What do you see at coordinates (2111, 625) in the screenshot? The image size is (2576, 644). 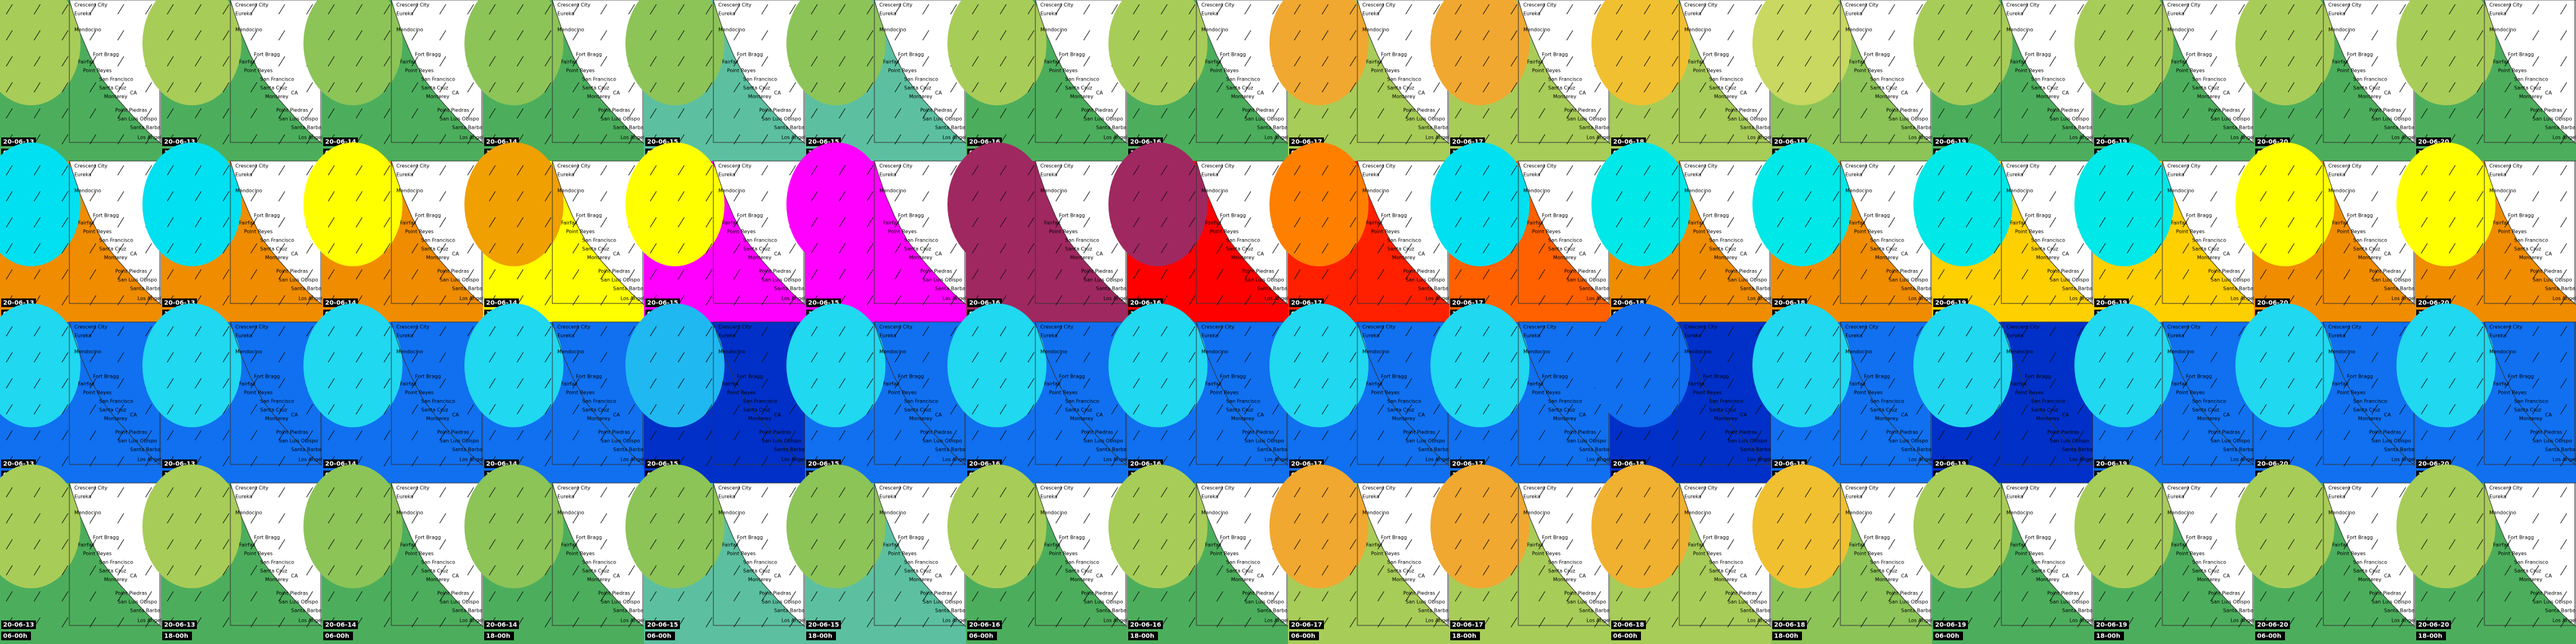 I see `date-label: 20-06-19` at bounding box center [2111, 625].